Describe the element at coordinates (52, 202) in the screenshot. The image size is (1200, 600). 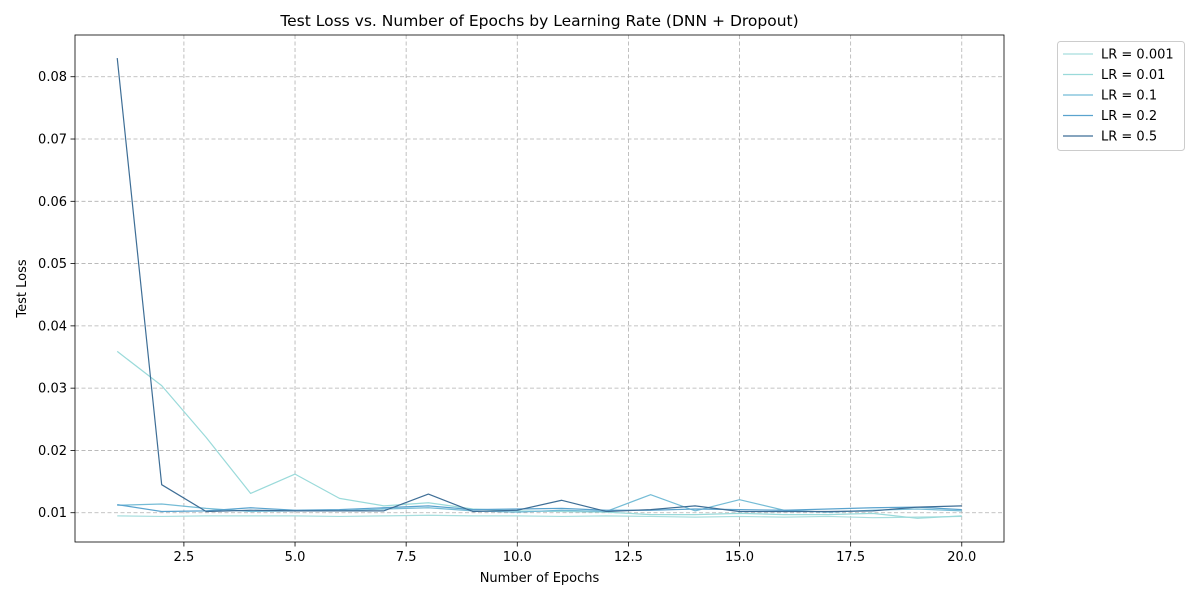
I see `y-tick-label: 0.06` at that location.